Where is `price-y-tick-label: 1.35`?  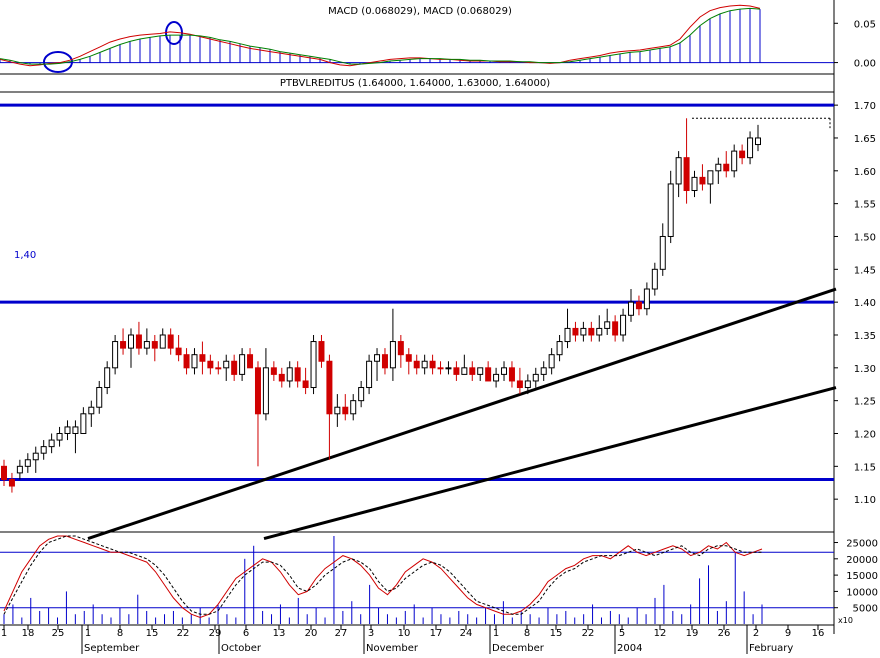
price-y-tick-label: 1.35 is located at coordinates (865, 336).